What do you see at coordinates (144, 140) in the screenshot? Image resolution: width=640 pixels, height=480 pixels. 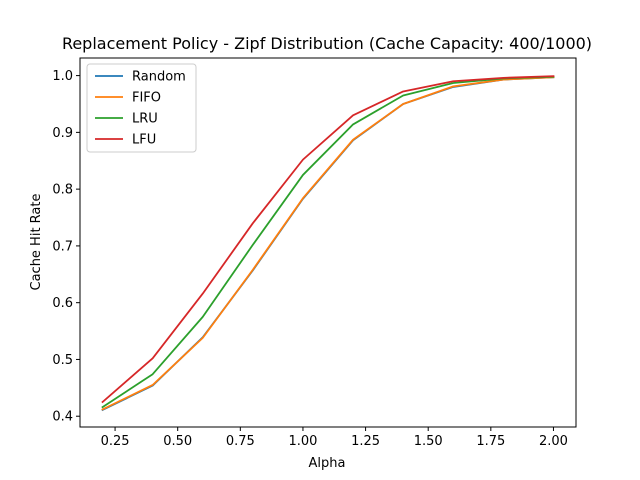 I see `legend-label-lfu: LFU` at bounding box center [144, 140].